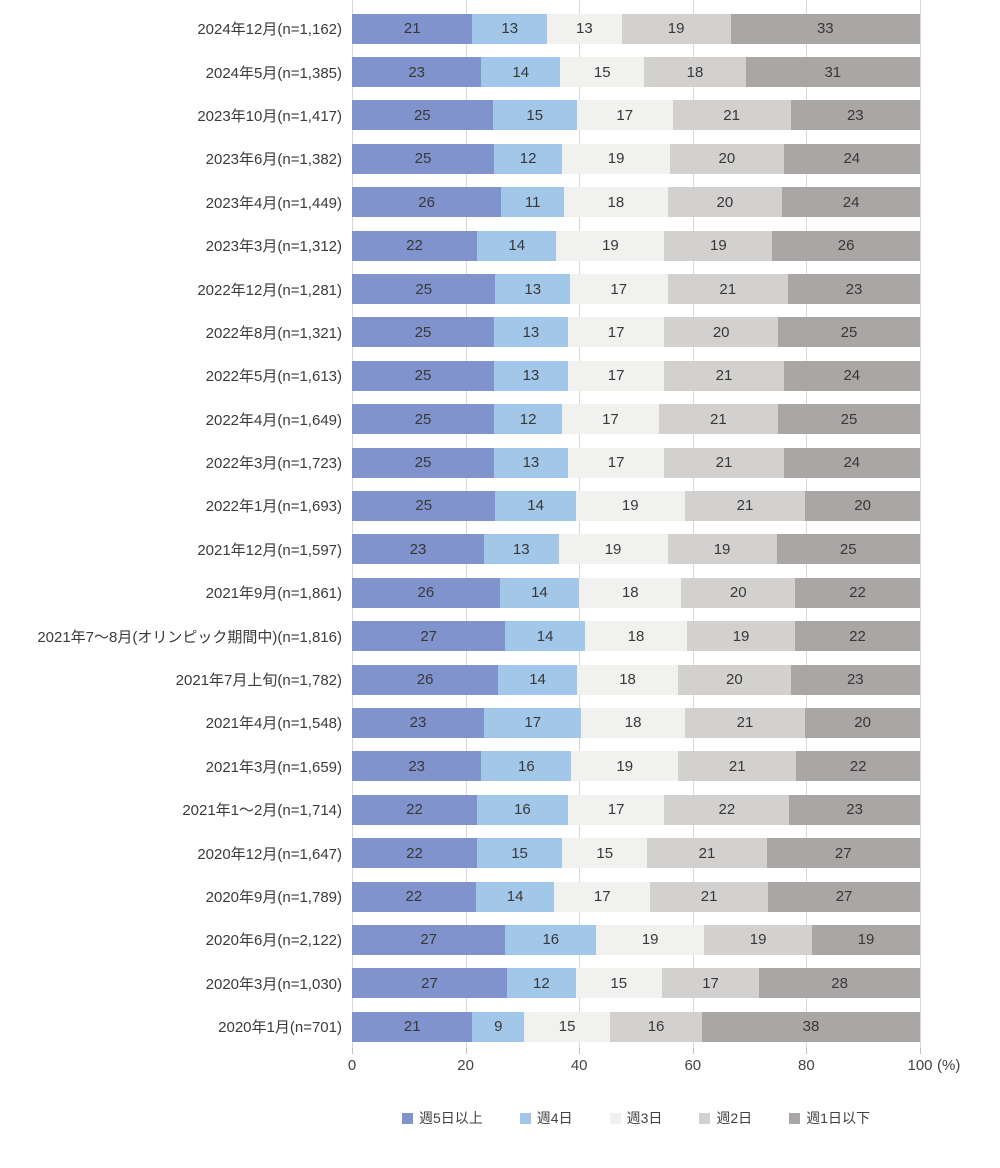 The image size is (1000, 1168). What do you see at coordinates (269, 30) in the screenshot?
I see `category-label: 2024年12月(n=1,162)` at bounding box center [269, 30].